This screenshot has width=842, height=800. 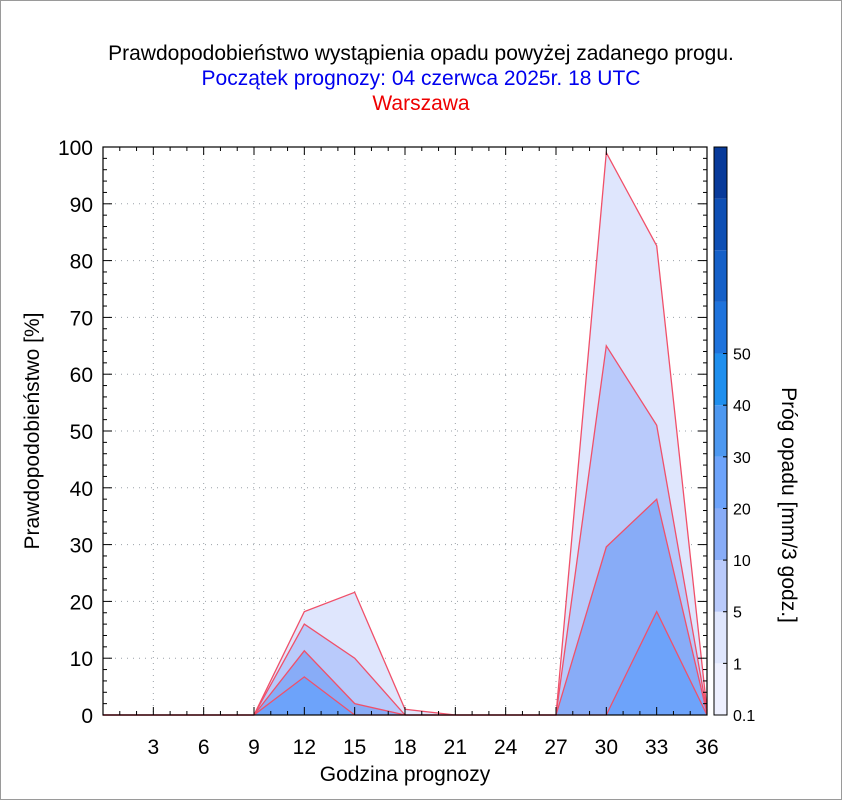 I want to click on x-tick-label: 27, so click(x=555, y=747).